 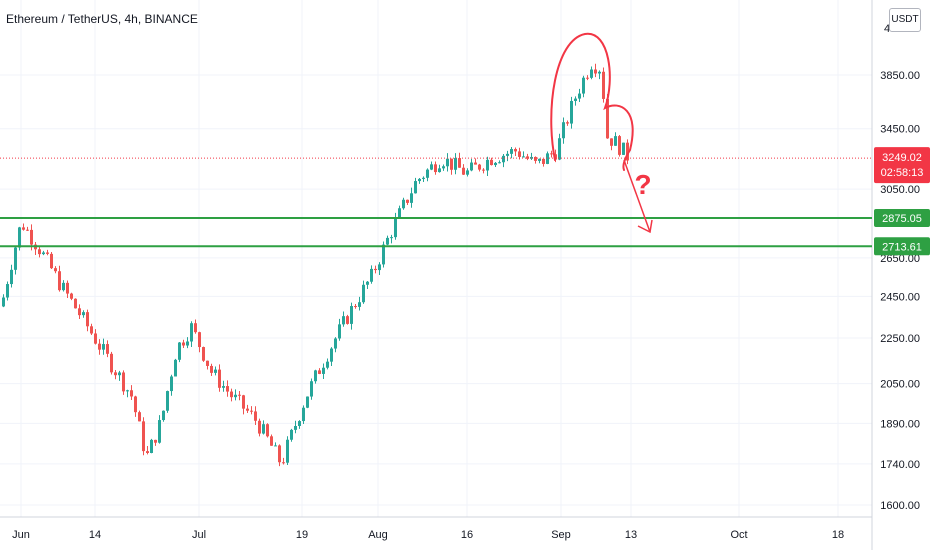 What do you see at coordinates (905, 20) in the screenshot?
I see `unit-button: USDT` at bounding box center [905, 20].